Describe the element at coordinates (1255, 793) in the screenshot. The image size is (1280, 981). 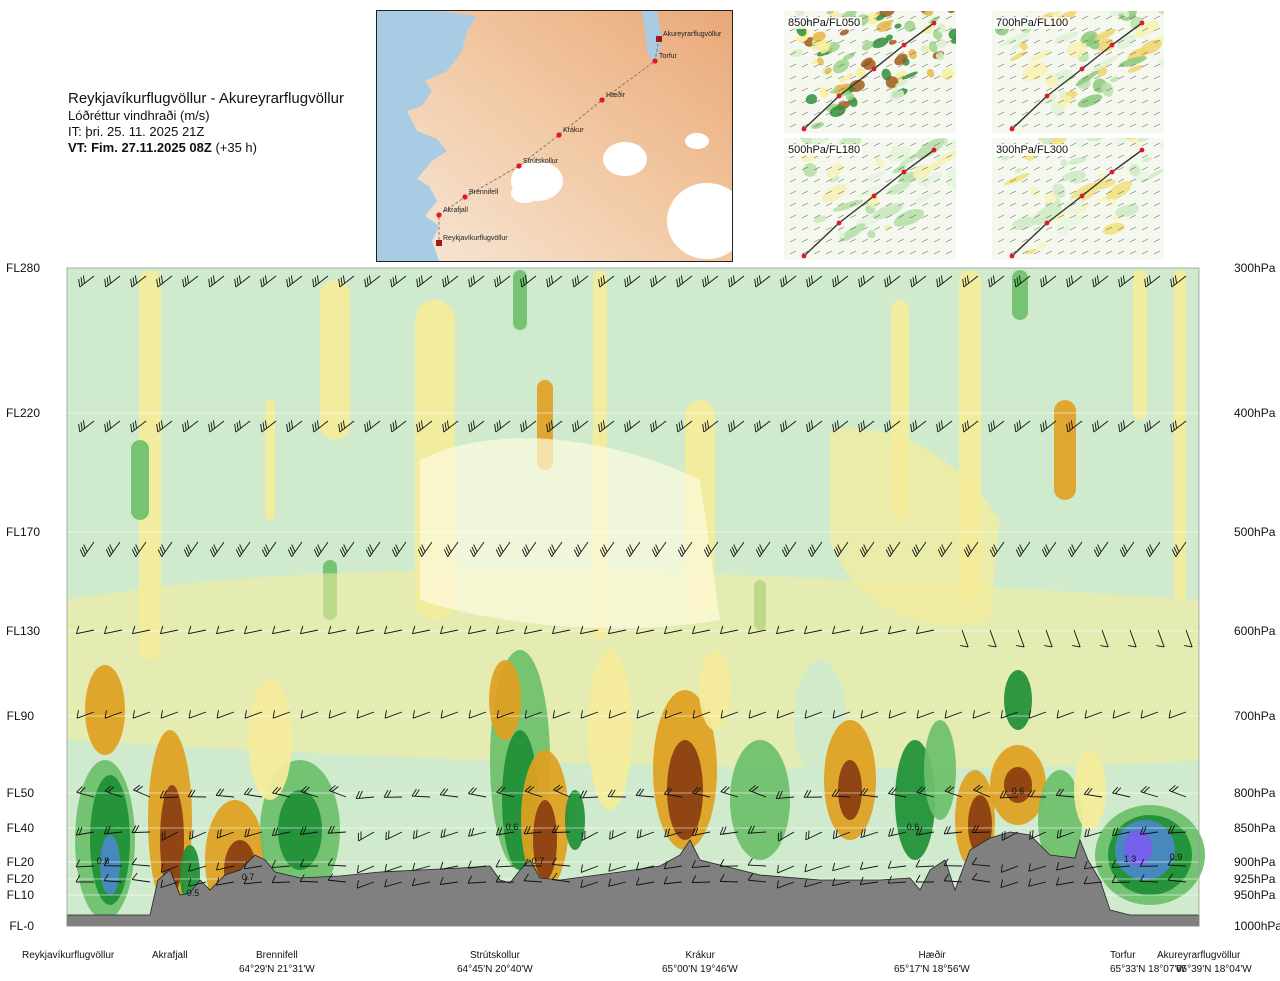
I see `pressure-level-label: 800hPa` at that location.